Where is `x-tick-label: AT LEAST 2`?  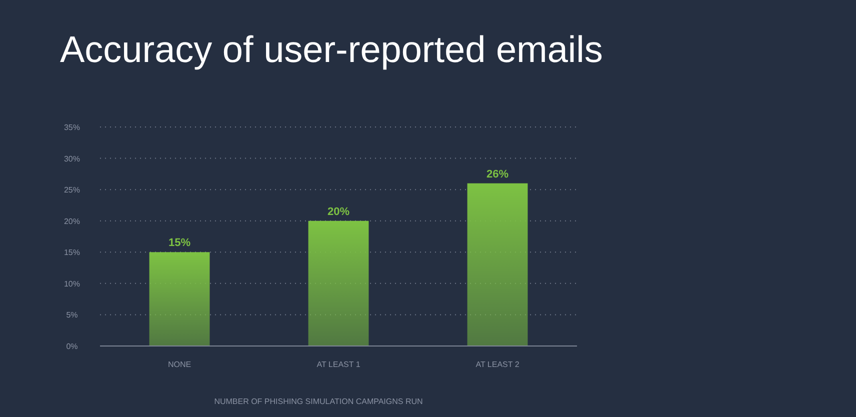
x-tick-label: AT LEAST 2 is located at coordinates (498, 364).